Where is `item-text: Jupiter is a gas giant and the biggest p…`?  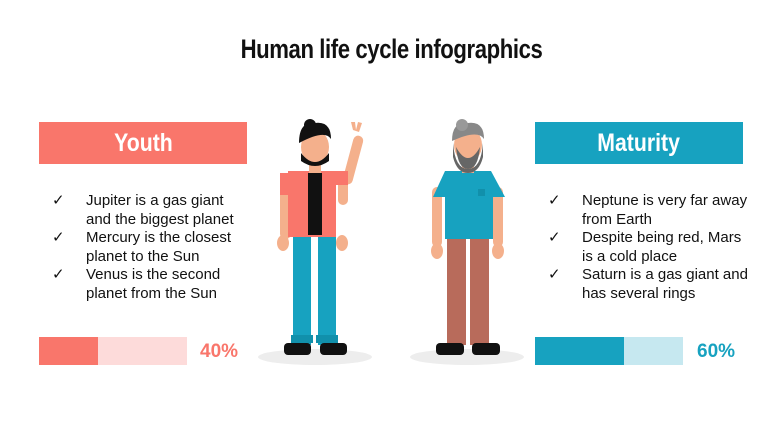
item-text: Jupiter is a gas giant and the biggest p… is located at coordinates (160, 210).